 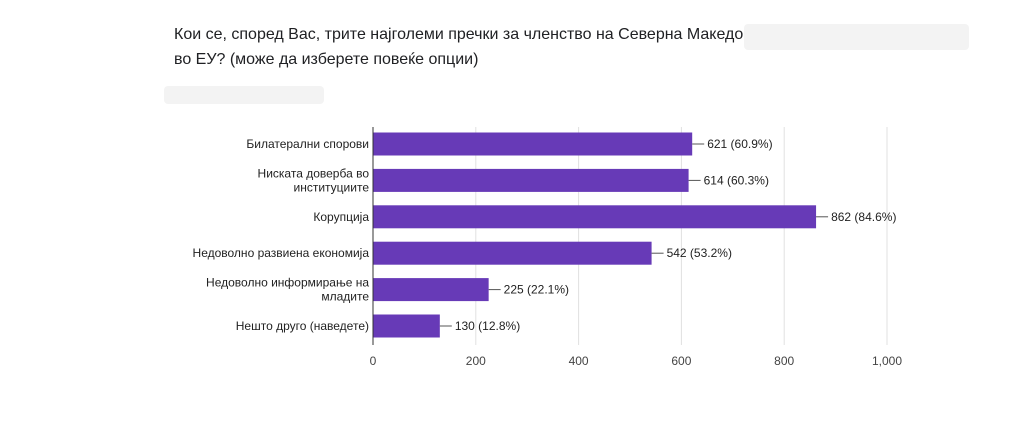 What do you see at coordinates (476, 361) in the screenshot?
I see `x-tick-label: 200` at bounding box center [476, 361].